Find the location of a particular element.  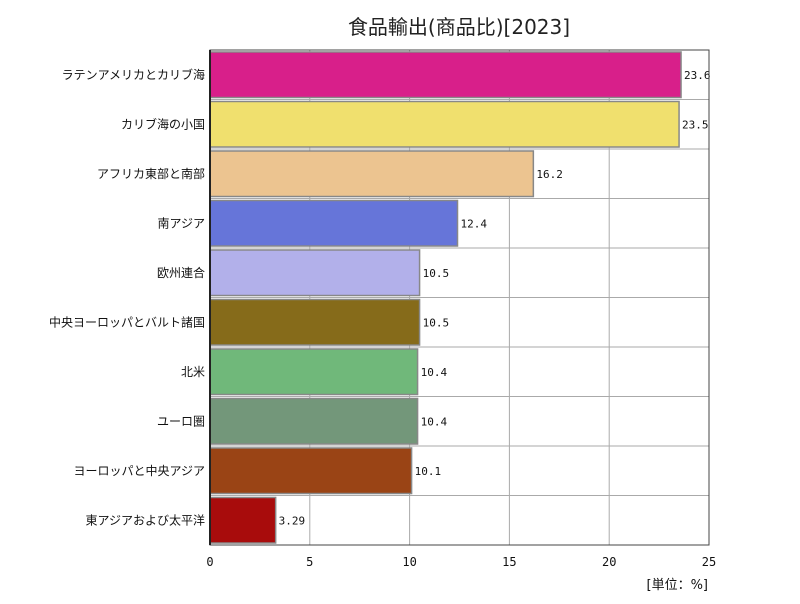

category-label: ユーロ圏 is located at coordinates (181, 421).